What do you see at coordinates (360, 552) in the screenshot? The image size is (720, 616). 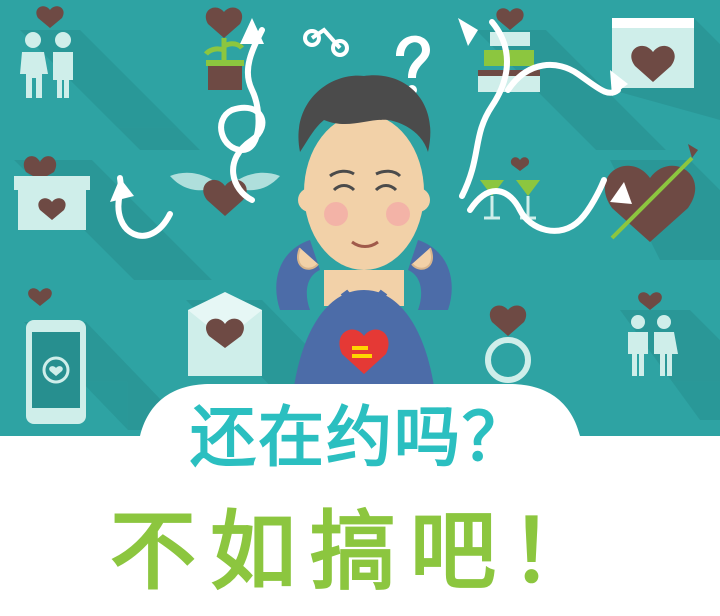 I see `headline-line2: 不如搞吧！` at bounding box center [360, 552].